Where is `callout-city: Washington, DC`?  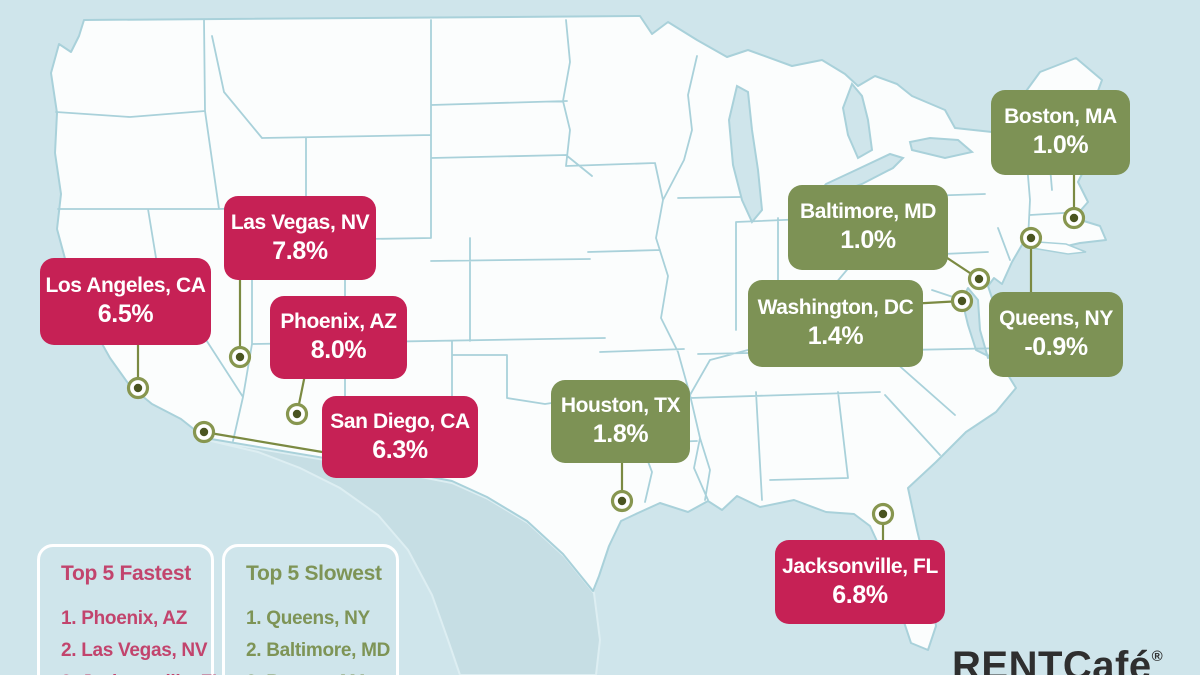 callout-city: Washington, DC is located at coordinates (835, 308).